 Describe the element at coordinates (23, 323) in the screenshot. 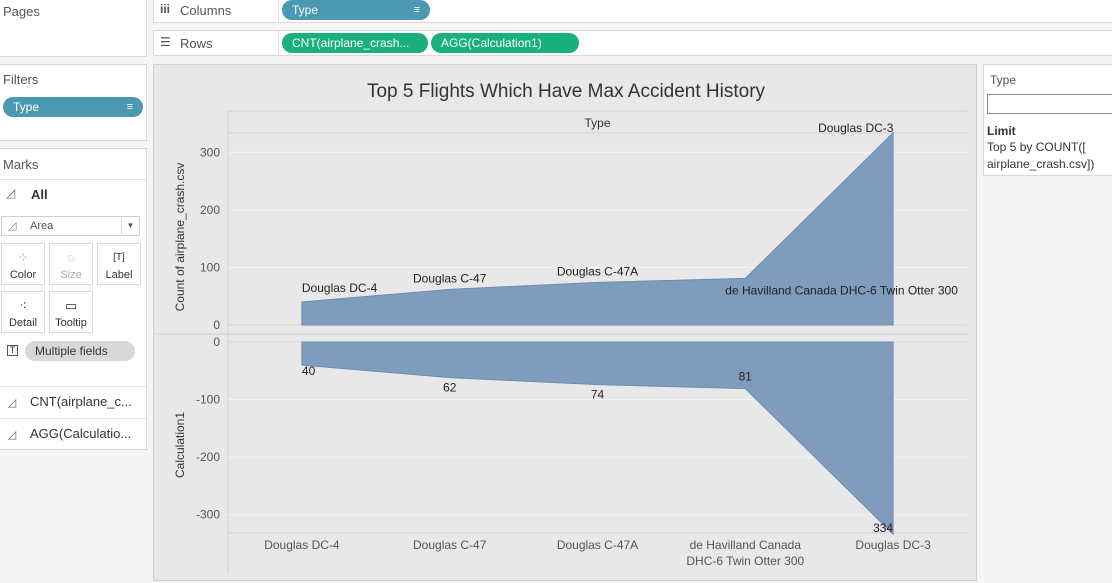

I see `detail-label: Detail` at that location.